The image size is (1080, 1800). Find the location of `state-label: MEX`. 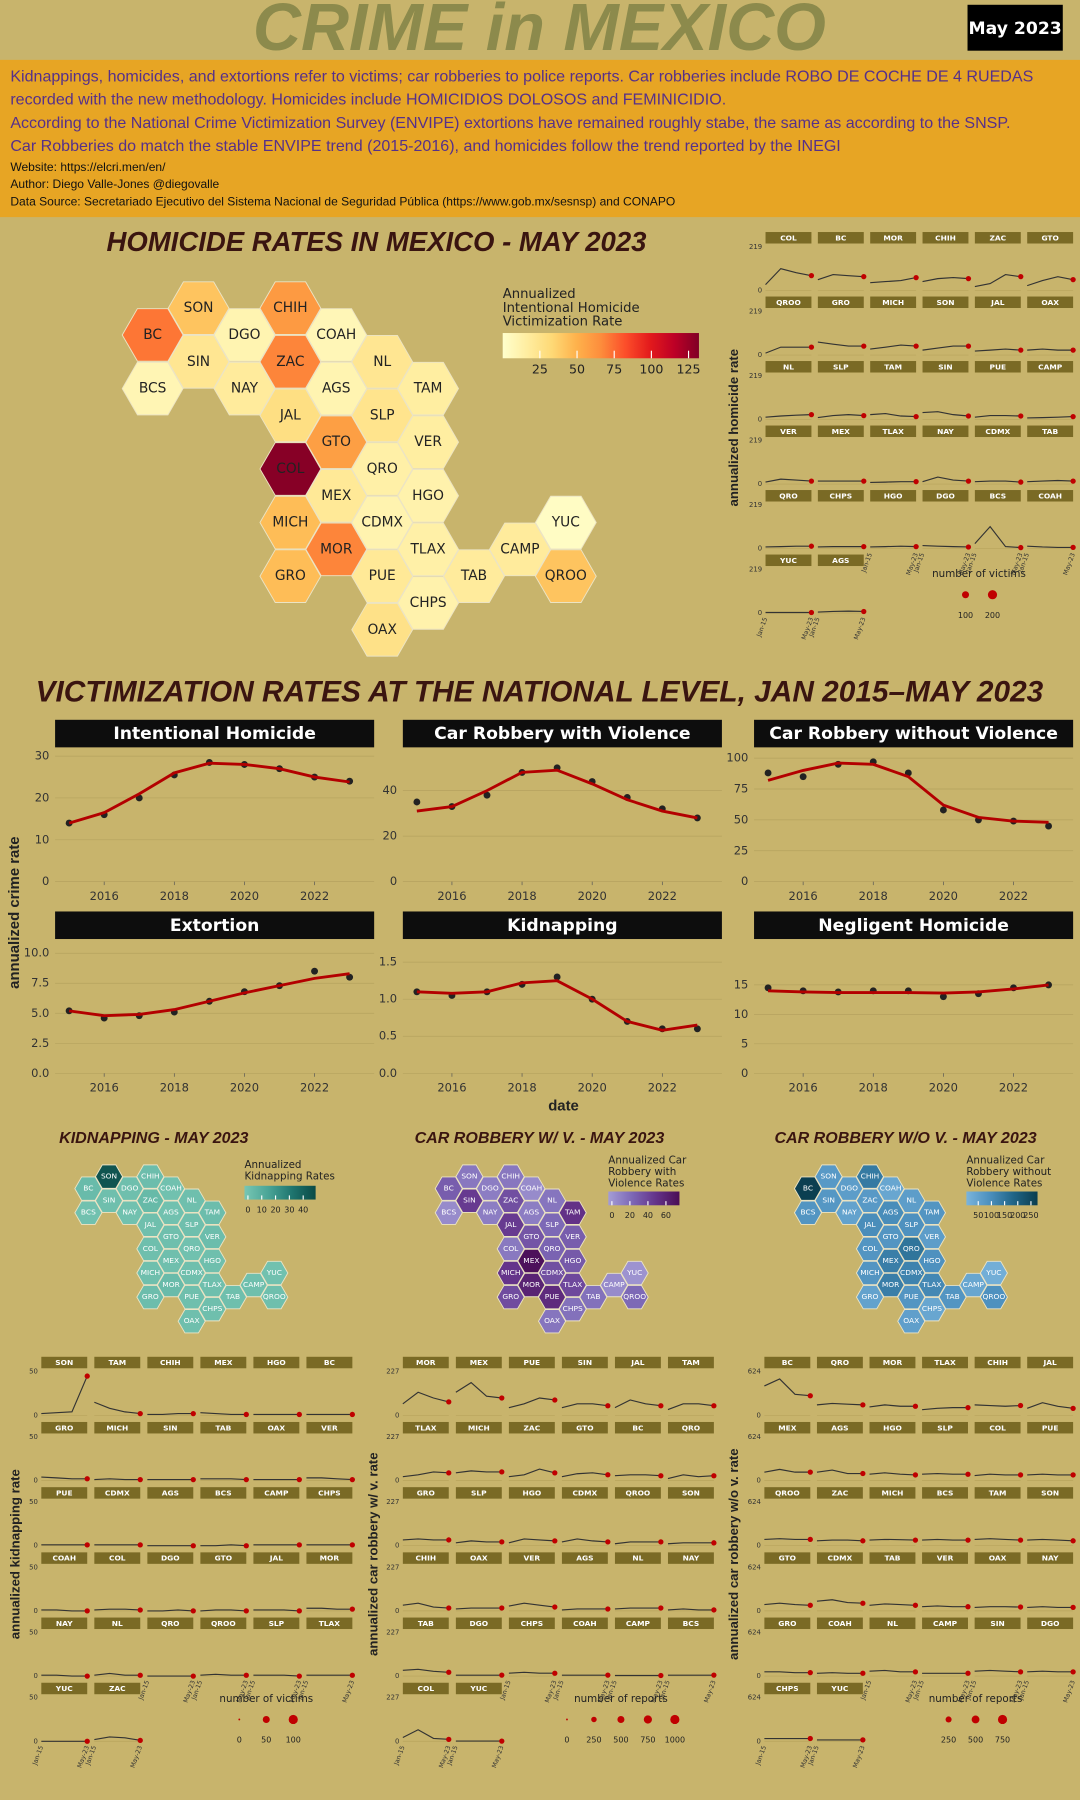

state-label: MEX is located at coordinates (531, 1260).